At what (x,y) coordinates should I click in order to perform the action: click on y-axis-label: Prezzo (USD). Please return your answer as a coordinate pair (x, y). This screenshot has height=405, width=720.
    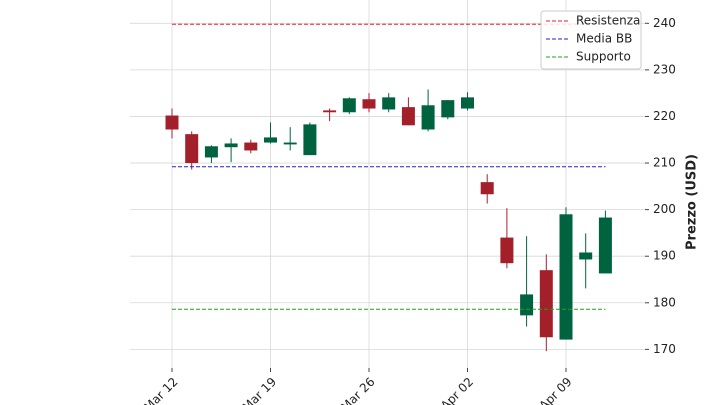
    Looking at the image, I should click on (692, 202).